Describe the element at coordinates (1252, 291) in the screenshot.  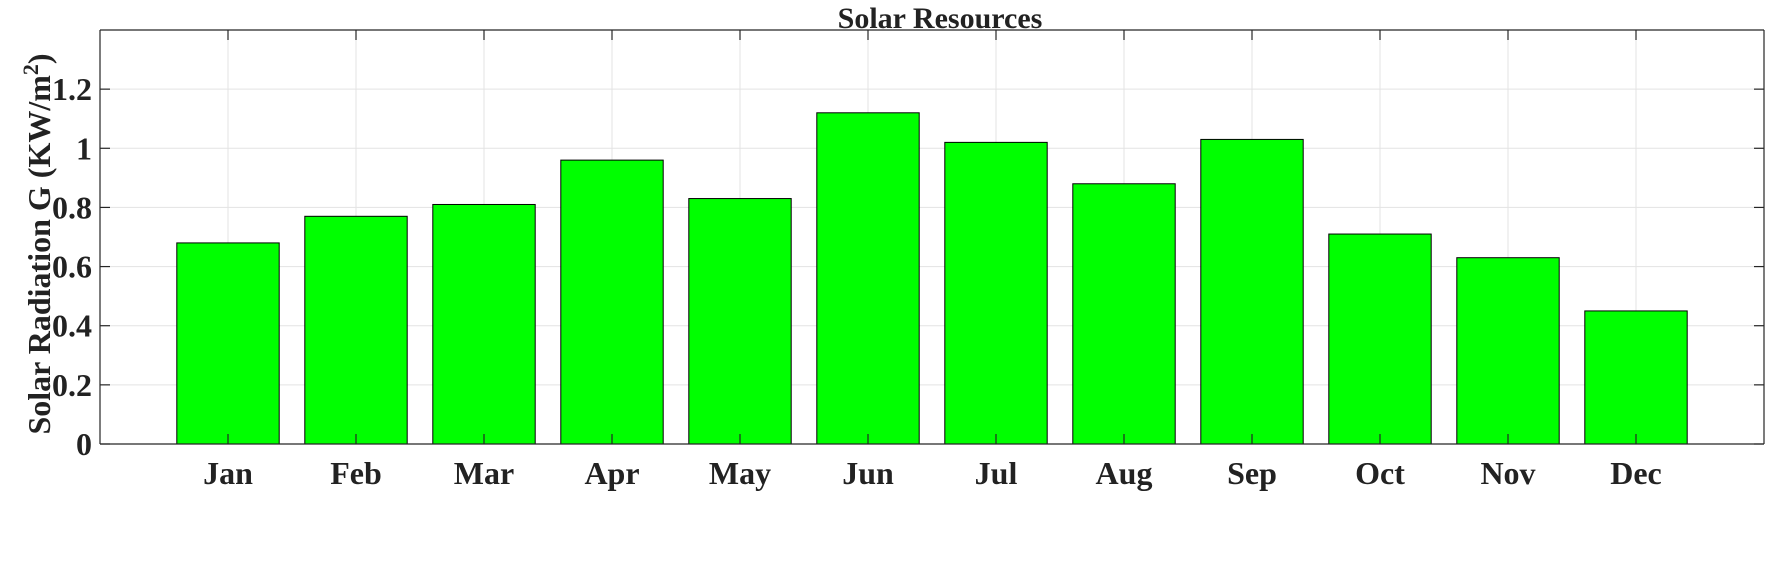
I see `bar-sep` at that location.